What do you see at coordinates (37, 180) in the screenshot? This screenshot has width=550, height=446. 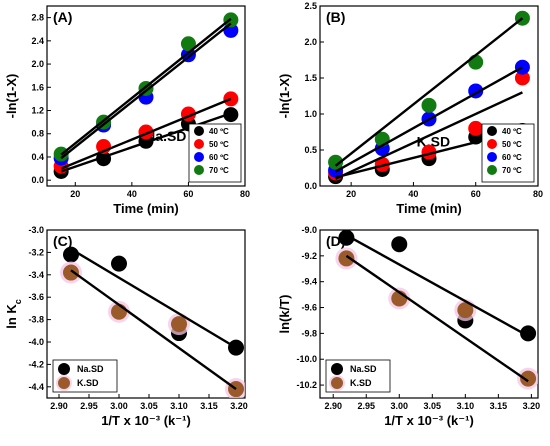 I see `y-tick-label: 0.0` at bounding box center [37, 180].